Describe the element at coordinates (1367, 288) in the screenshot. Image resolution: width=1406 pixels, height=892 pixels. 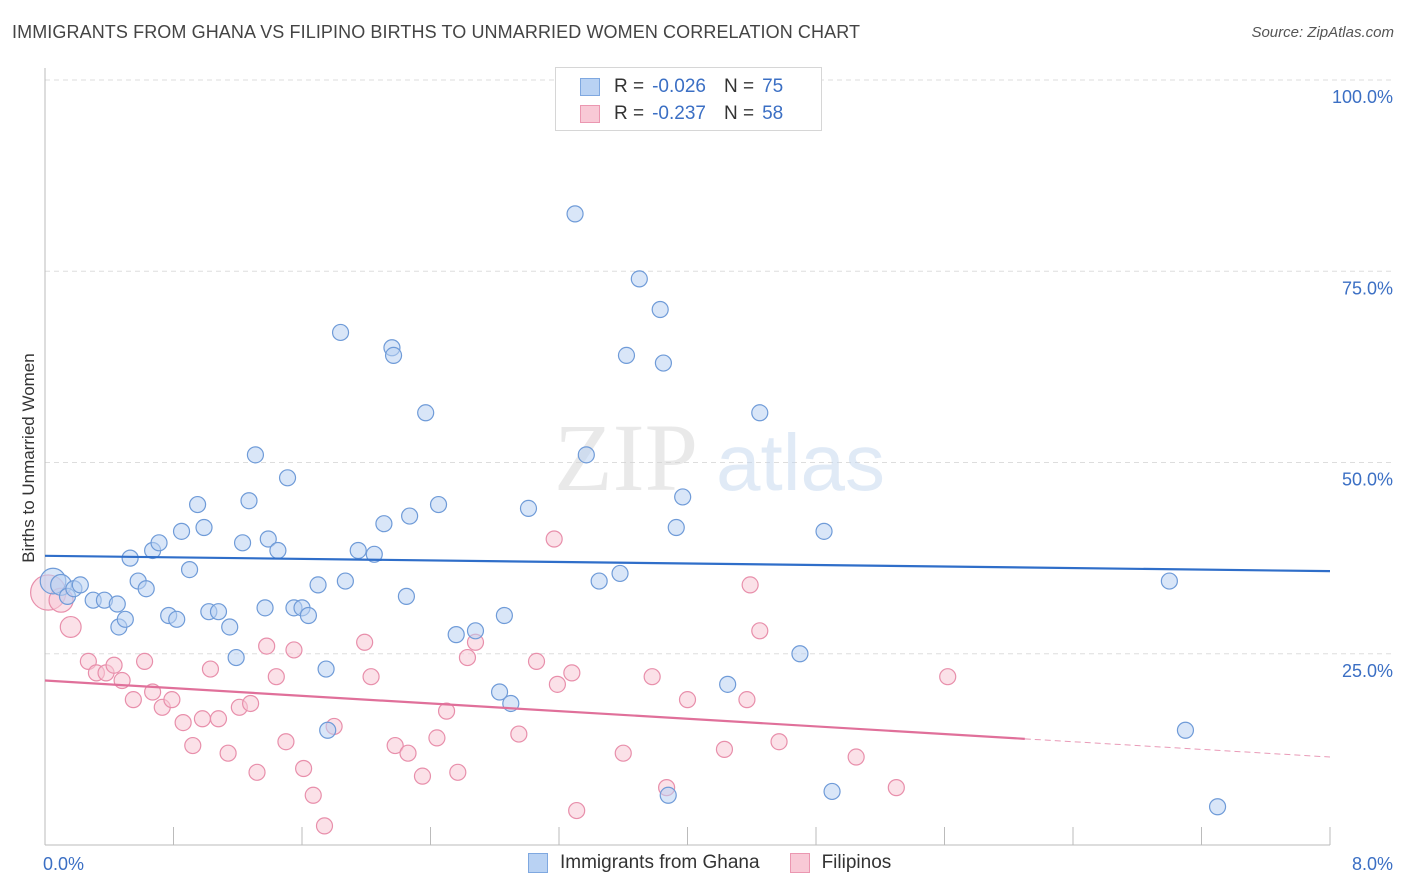
I see `y-tick-label: 75.0%` at that location.